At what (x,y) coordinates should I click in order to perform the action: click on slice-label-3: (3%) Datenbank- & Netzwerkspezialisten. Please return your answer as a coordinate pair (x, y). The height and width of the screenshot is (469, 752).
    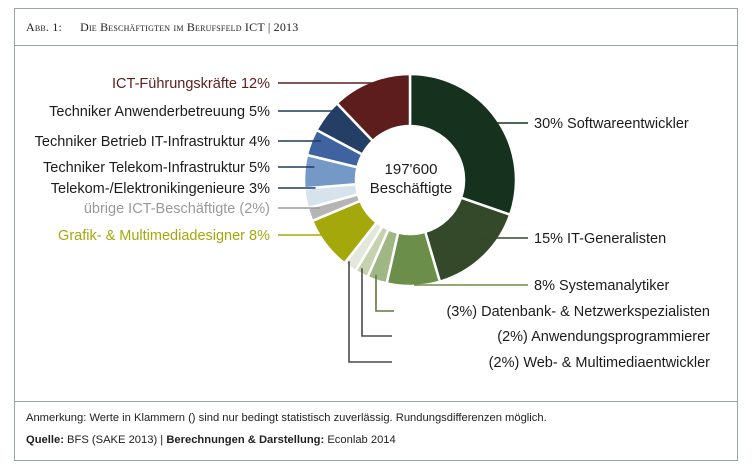
    Looking at the image, I should click on (578, 312).